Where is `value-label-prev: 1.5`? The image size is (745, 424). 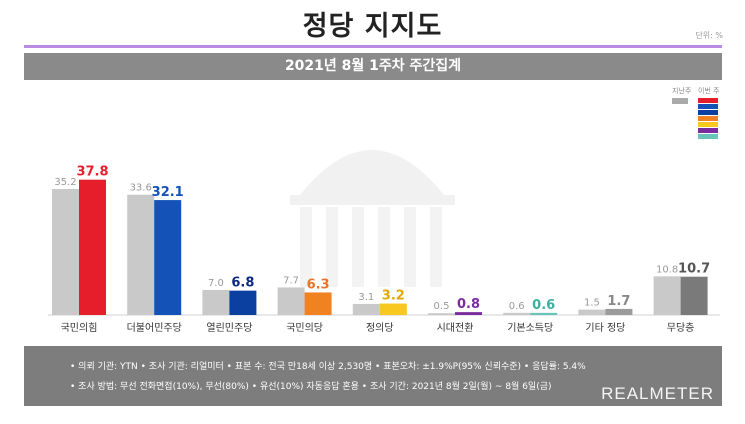 value-label-prev: 1.5 is located at coordinates (592, 303).